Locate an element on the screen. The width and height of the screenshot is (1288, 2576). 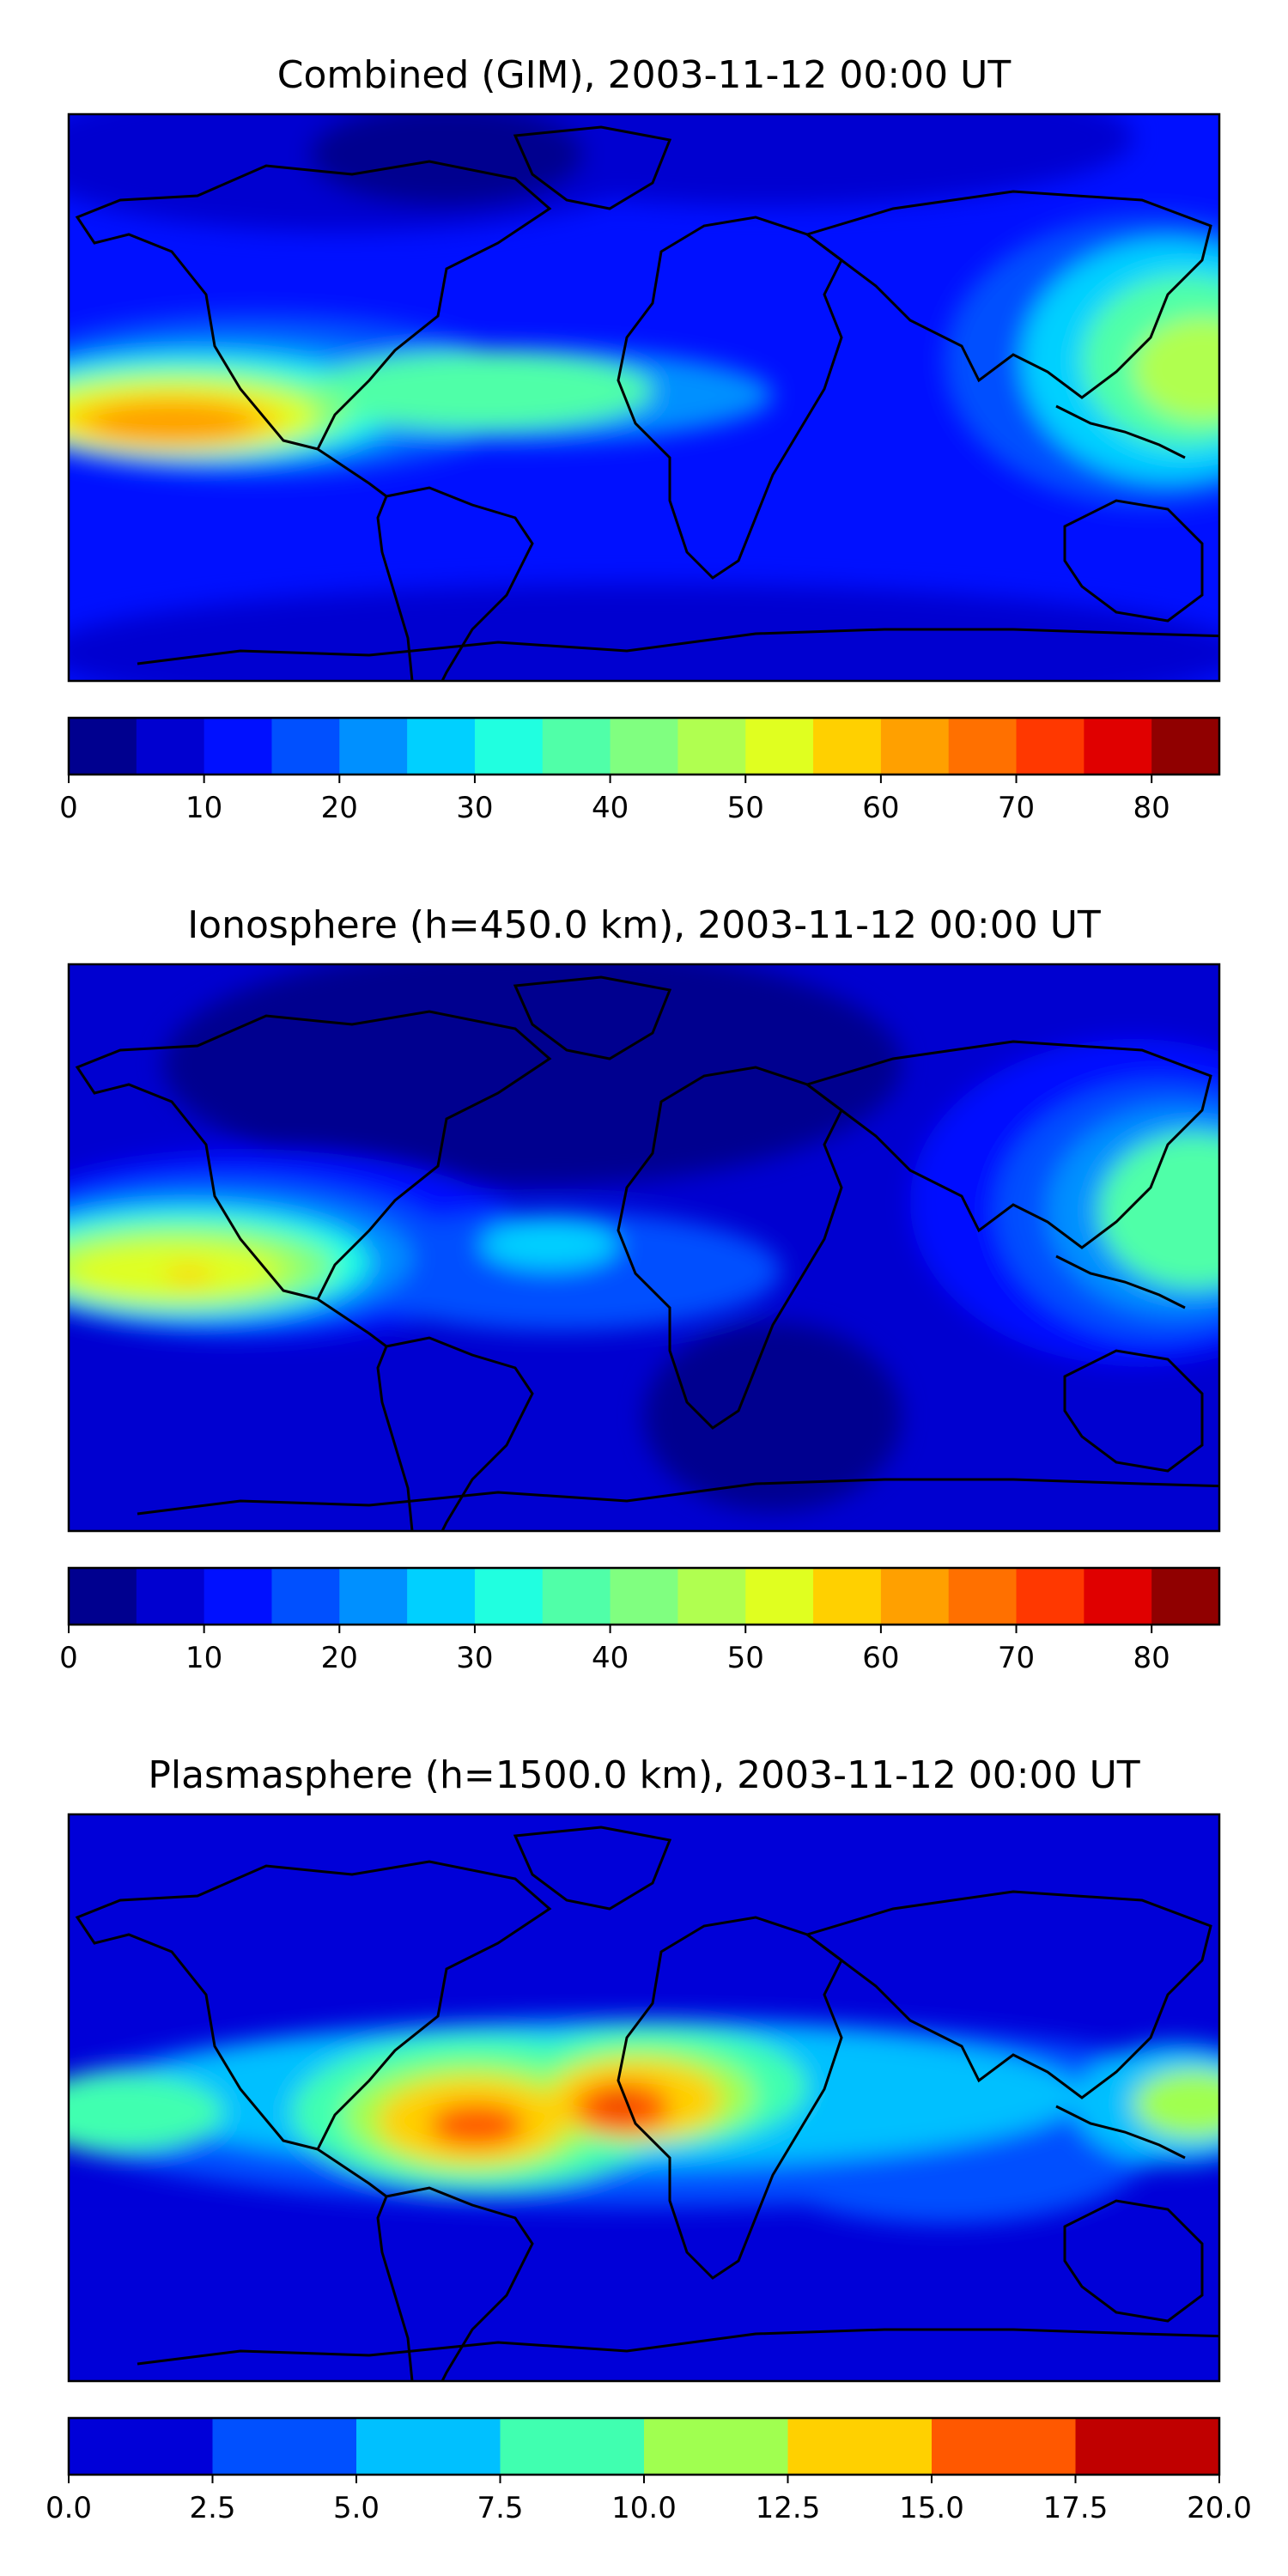
colorbar-tick-label: 12.5 is located at coordinates (788, 2508).